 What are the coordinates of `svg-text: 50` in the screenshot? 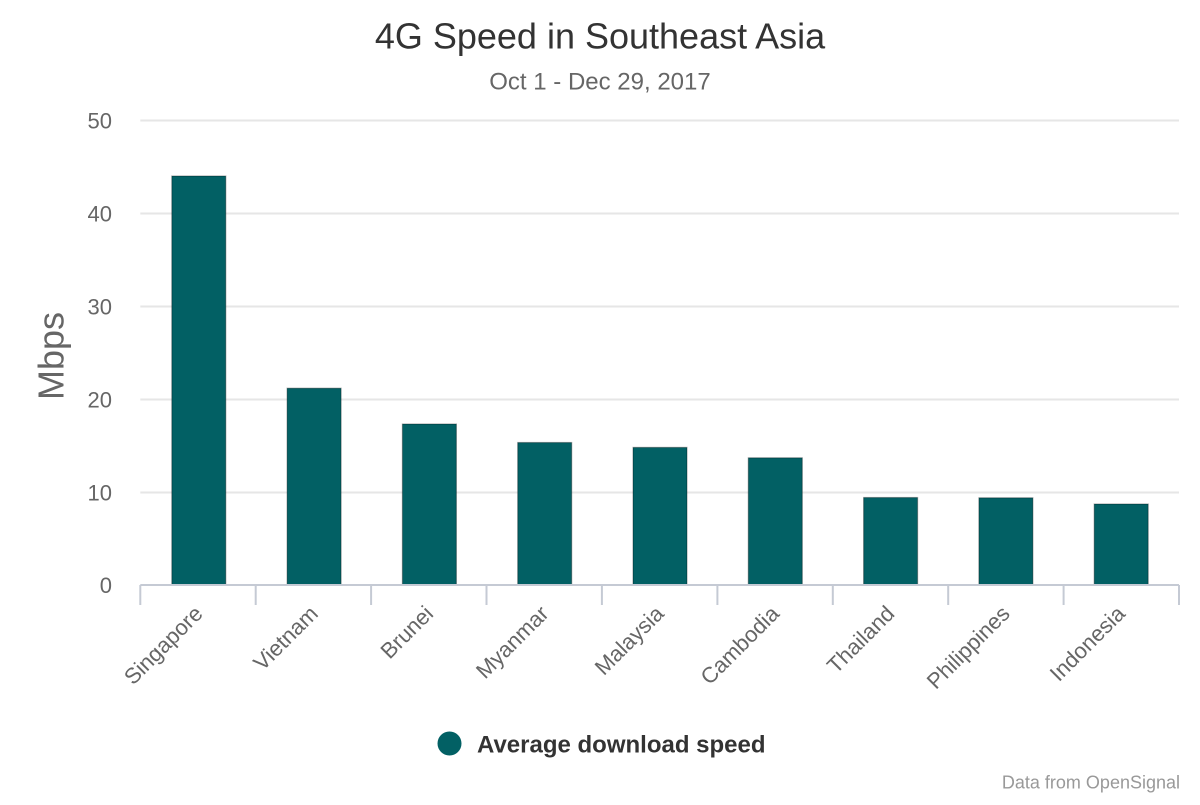 It's located at (100, 121).